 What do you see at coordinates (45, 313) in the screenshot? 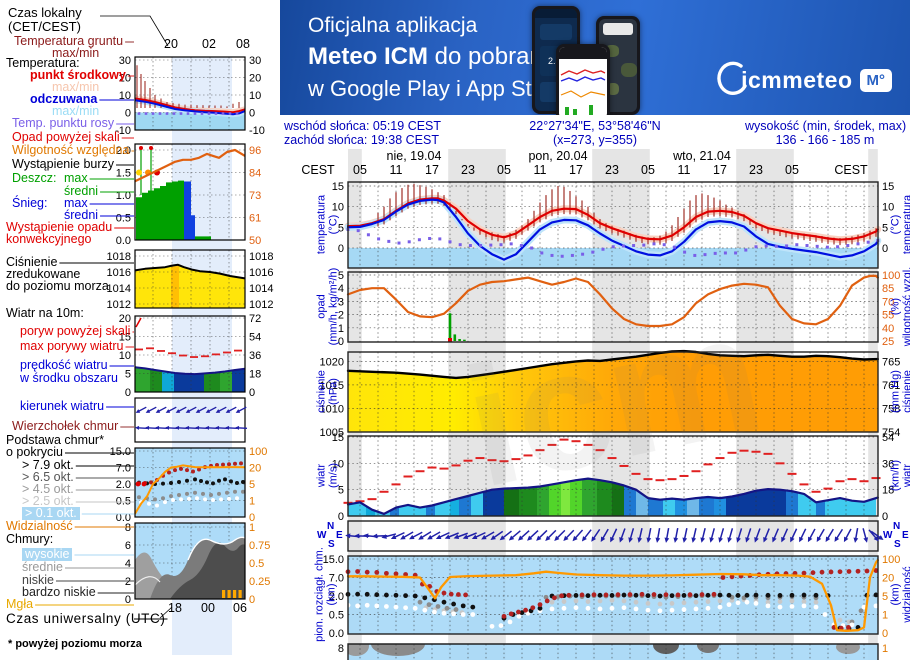
I see `legend-label: Wiatr na 10m:` at bounding box center [45, 313].